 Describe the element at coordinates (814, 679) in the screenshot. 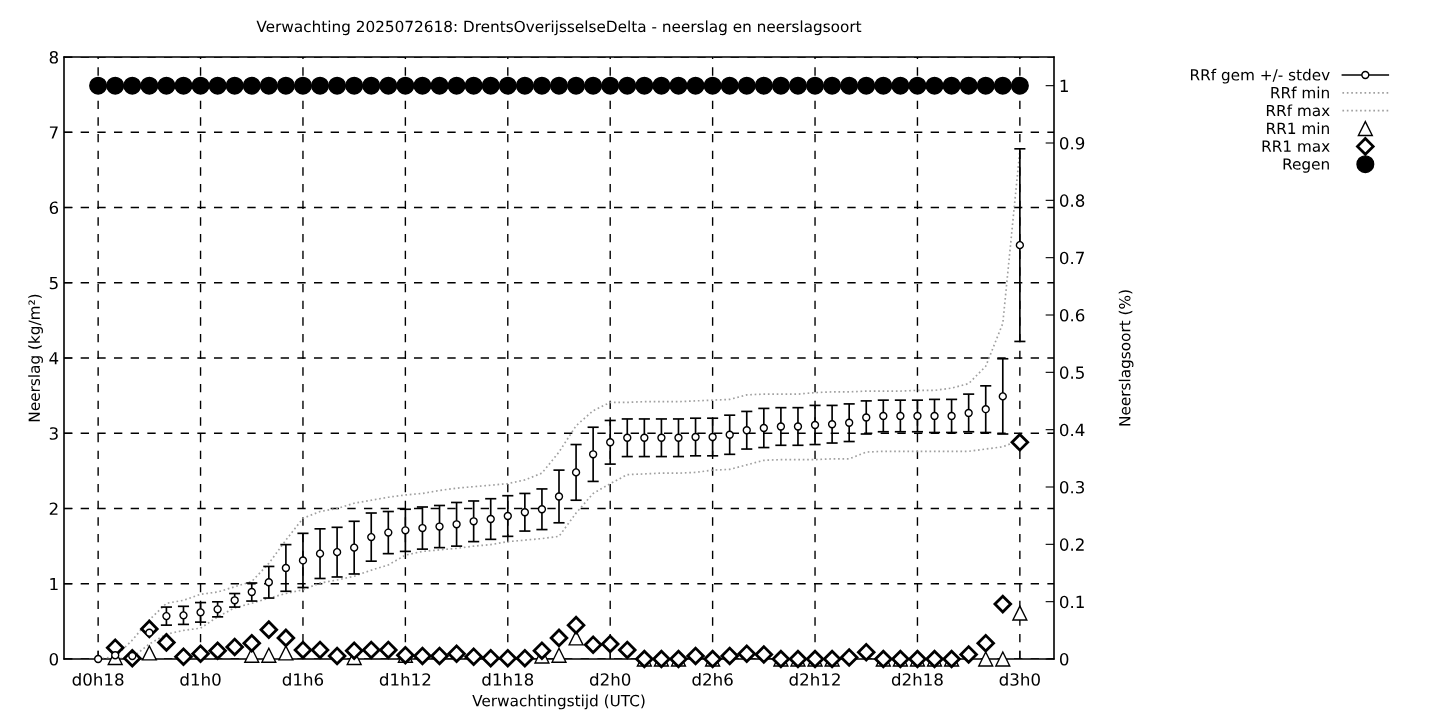

I see `x-tick-label: d2h12` at that location.